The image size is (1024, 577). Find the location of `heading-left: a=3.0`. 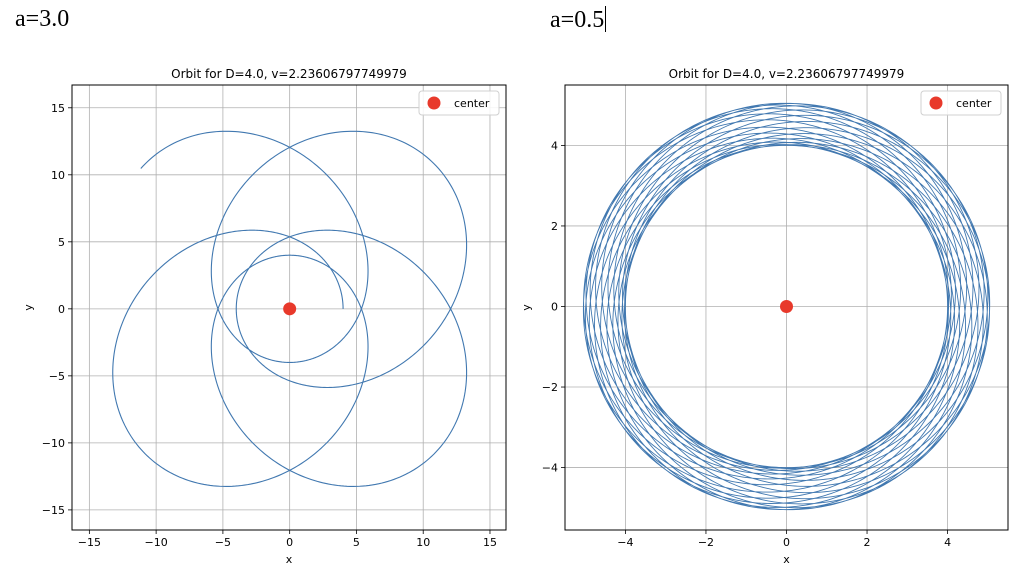

heading-left: a=3.0 is located at coordinates (42, 19).